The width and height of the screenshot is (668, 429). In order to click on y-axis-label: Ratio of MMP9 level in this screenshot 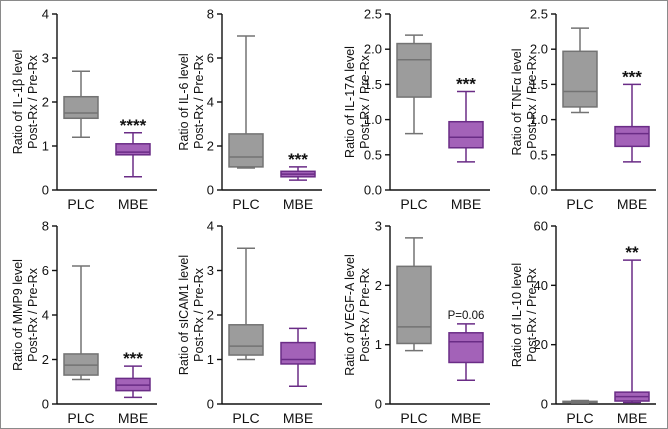, I will do `click(18, 315)`.